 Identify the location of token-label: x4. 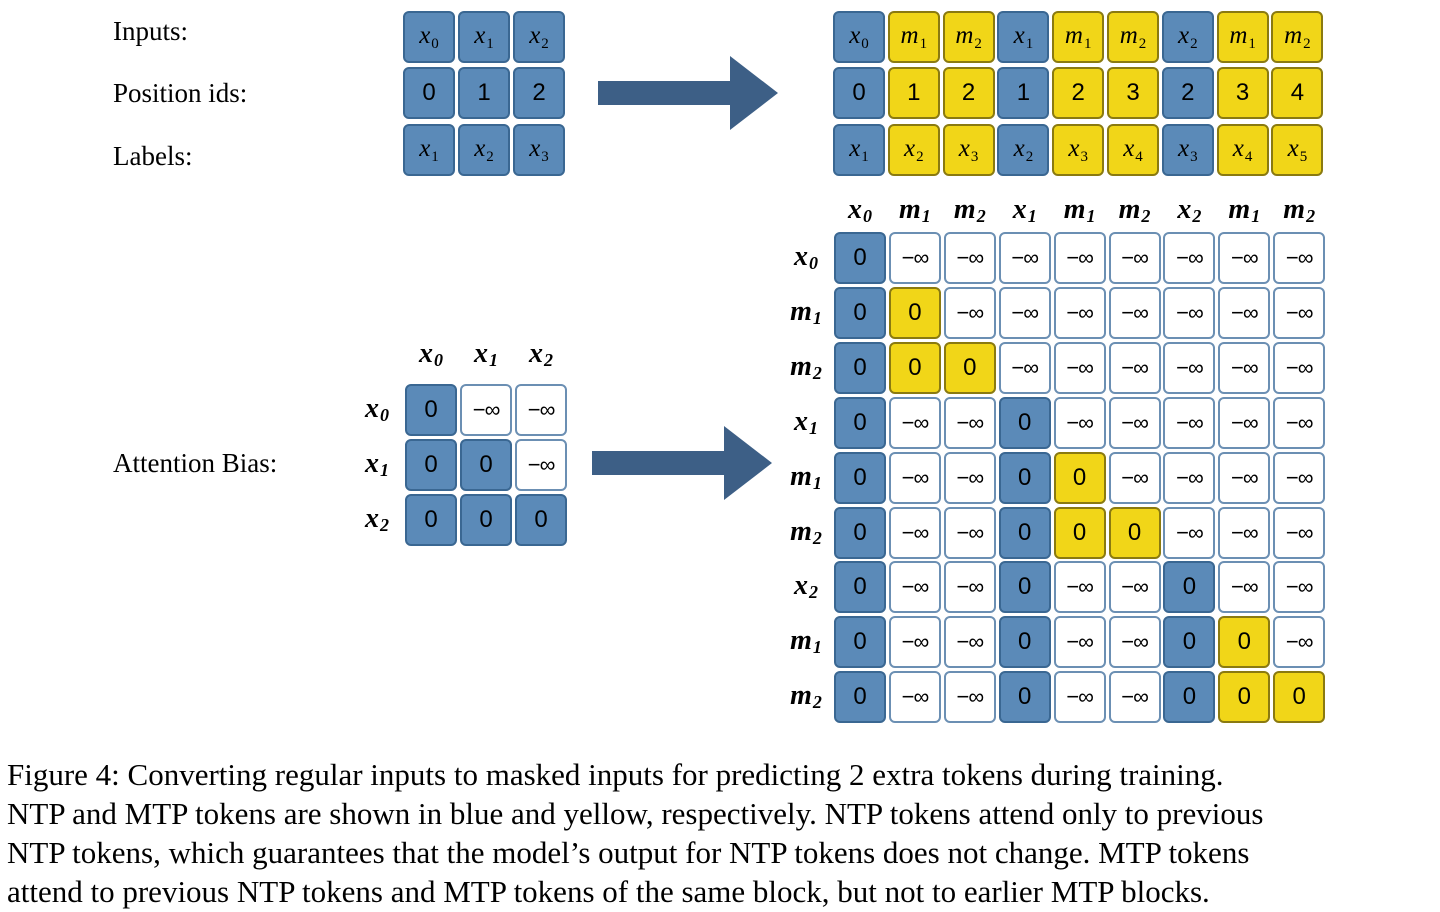
(1133, 149).